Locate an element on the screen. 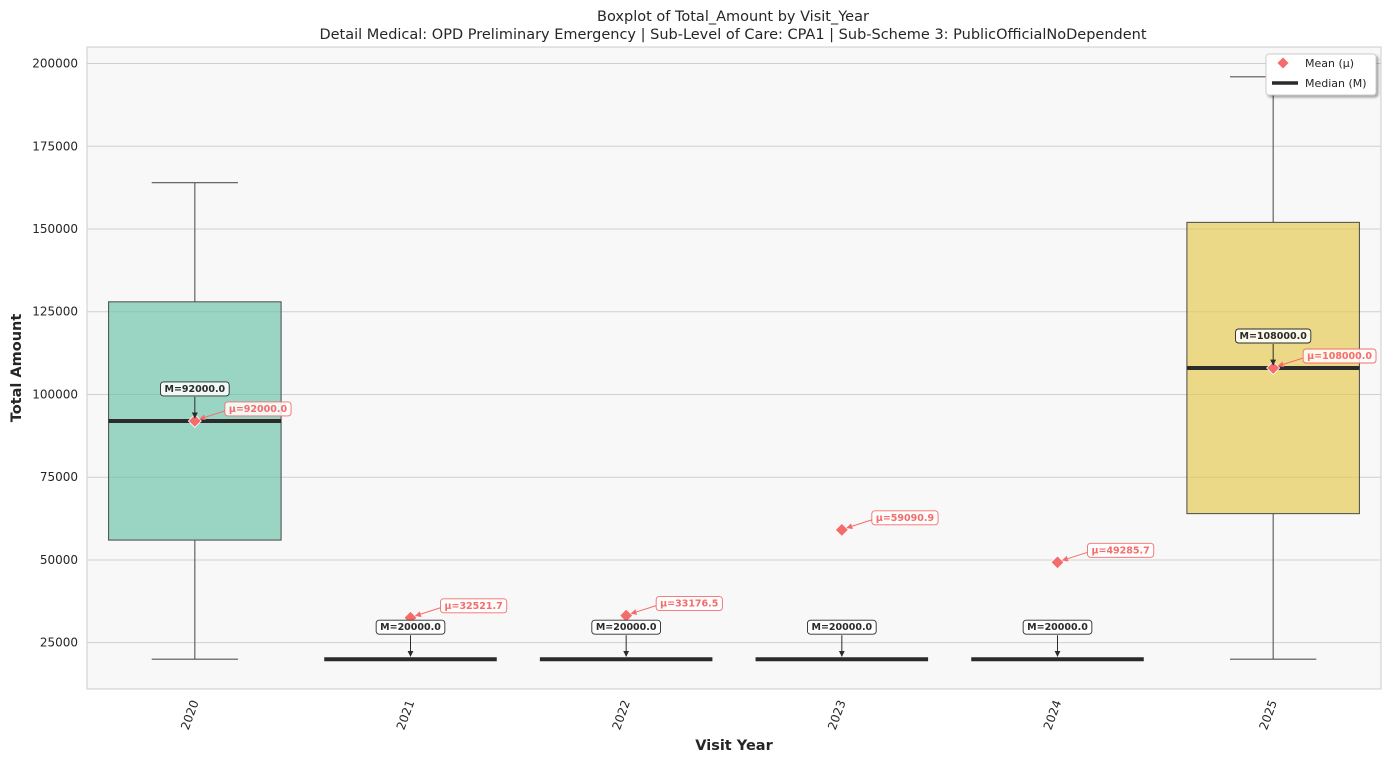 This screenshot has width=1389, height=763. median-label-2023: M=20000.0 is located at coordinates (841, 627).